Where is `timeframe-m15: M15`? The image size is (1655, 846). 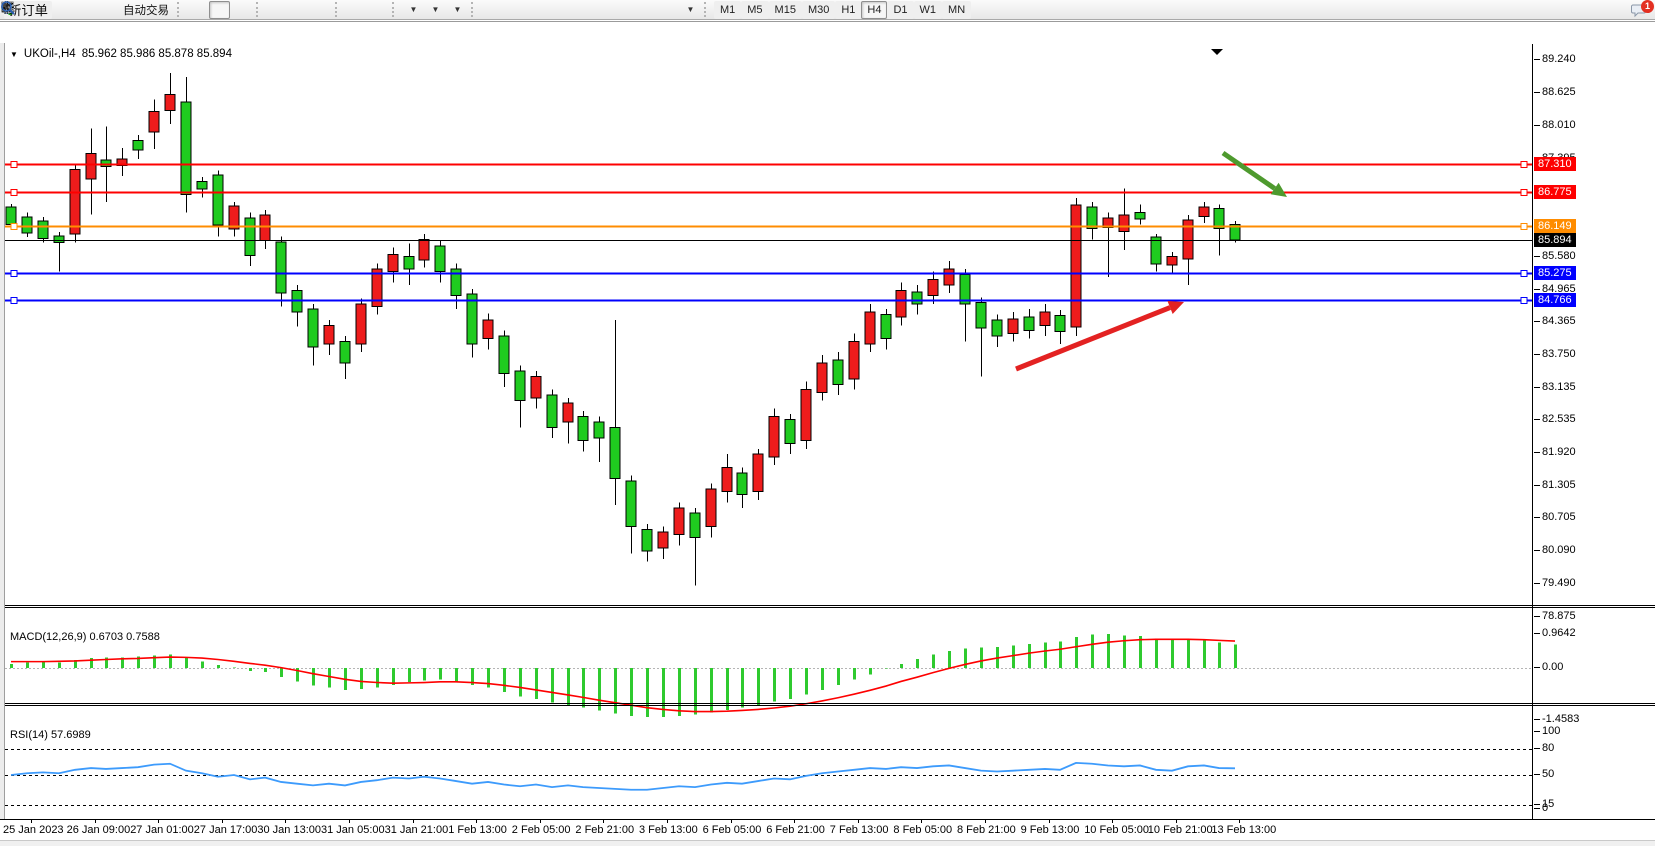
timeframe-m15: M15 is located at coordinates (785, 9).